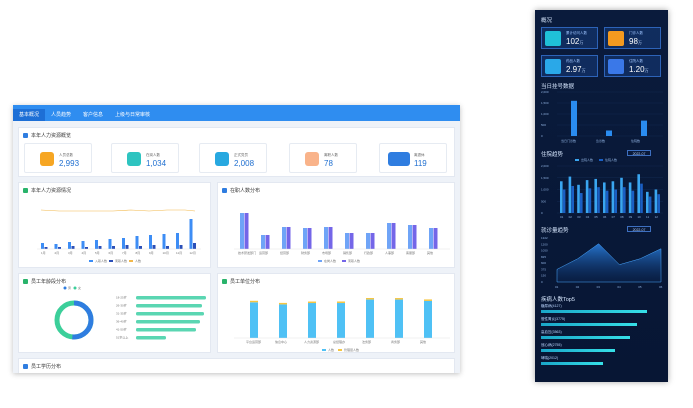 The image size is (693, 408). Describe the element at coordinates (657, 217) in the screenshot. I see `trend-x-label: 12` at that location.